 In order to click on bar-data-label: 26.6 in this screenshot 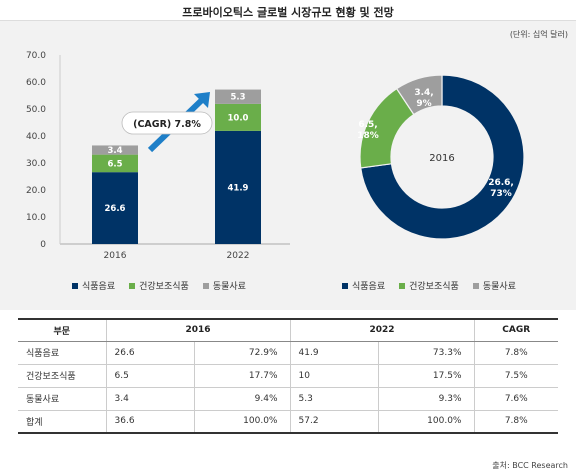, I will do `click(115, 209)`.